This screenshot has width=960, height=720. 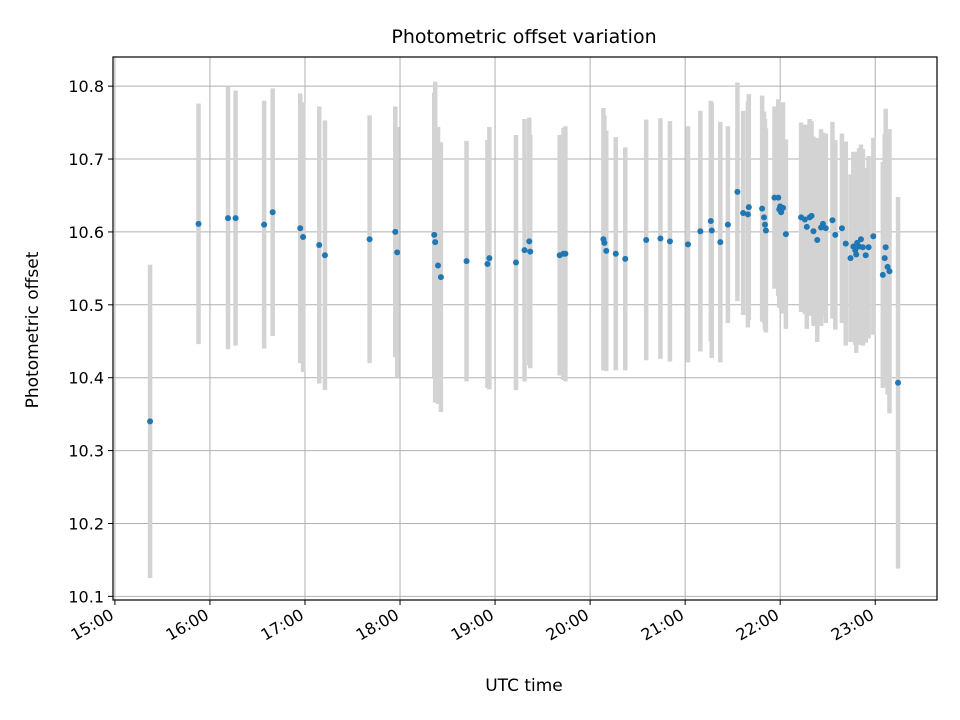 I want to click on y-tick-label: 10.3, so click(x=86, y=451).